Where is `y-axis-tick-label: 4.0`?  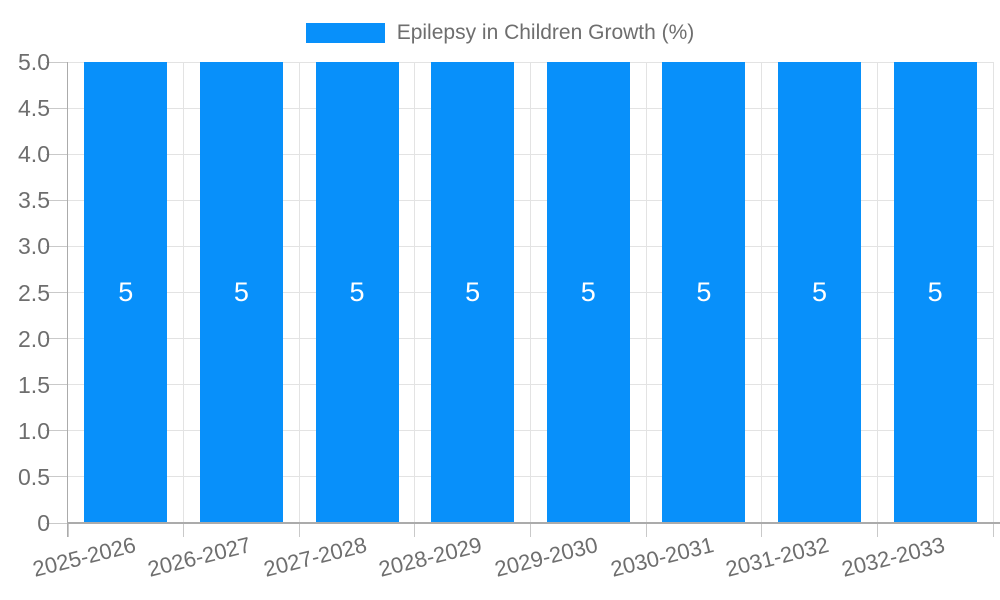
y-axis-tick-label: 4.0 is located at coordinates (34, 154).